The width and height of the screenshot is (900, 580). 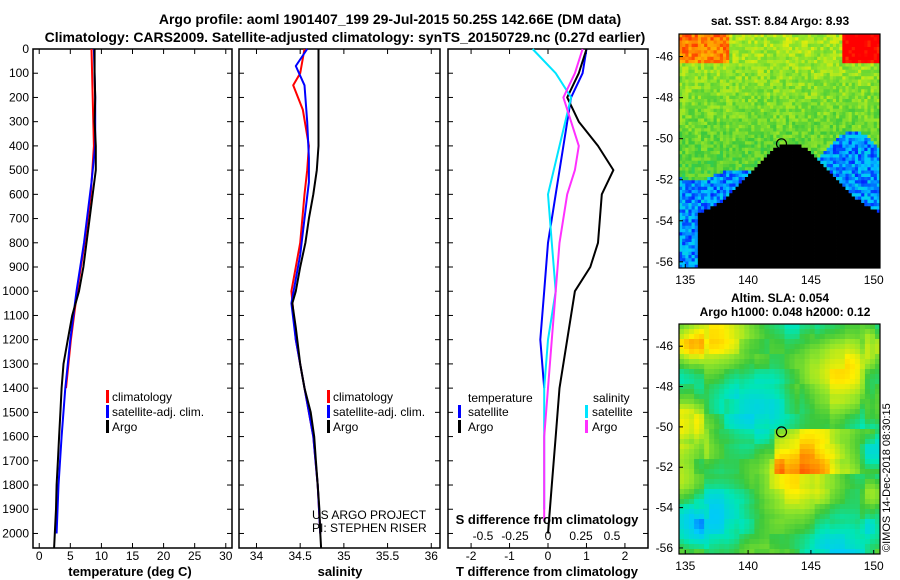 What do you see at coordinates (586, 426) in the screenshot?
I see `legend-swatch-s-argo` at bounding box center [586, 426].